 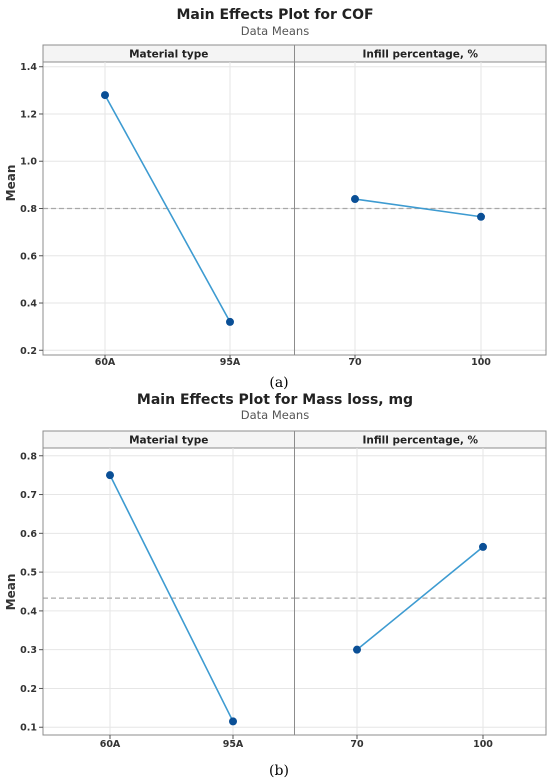 What do you see at coordinates (275, 400) in the screenshot?
I see `chart-title: Main Effects Plot for Mass loss, mg` at bounding box center [275, 400].